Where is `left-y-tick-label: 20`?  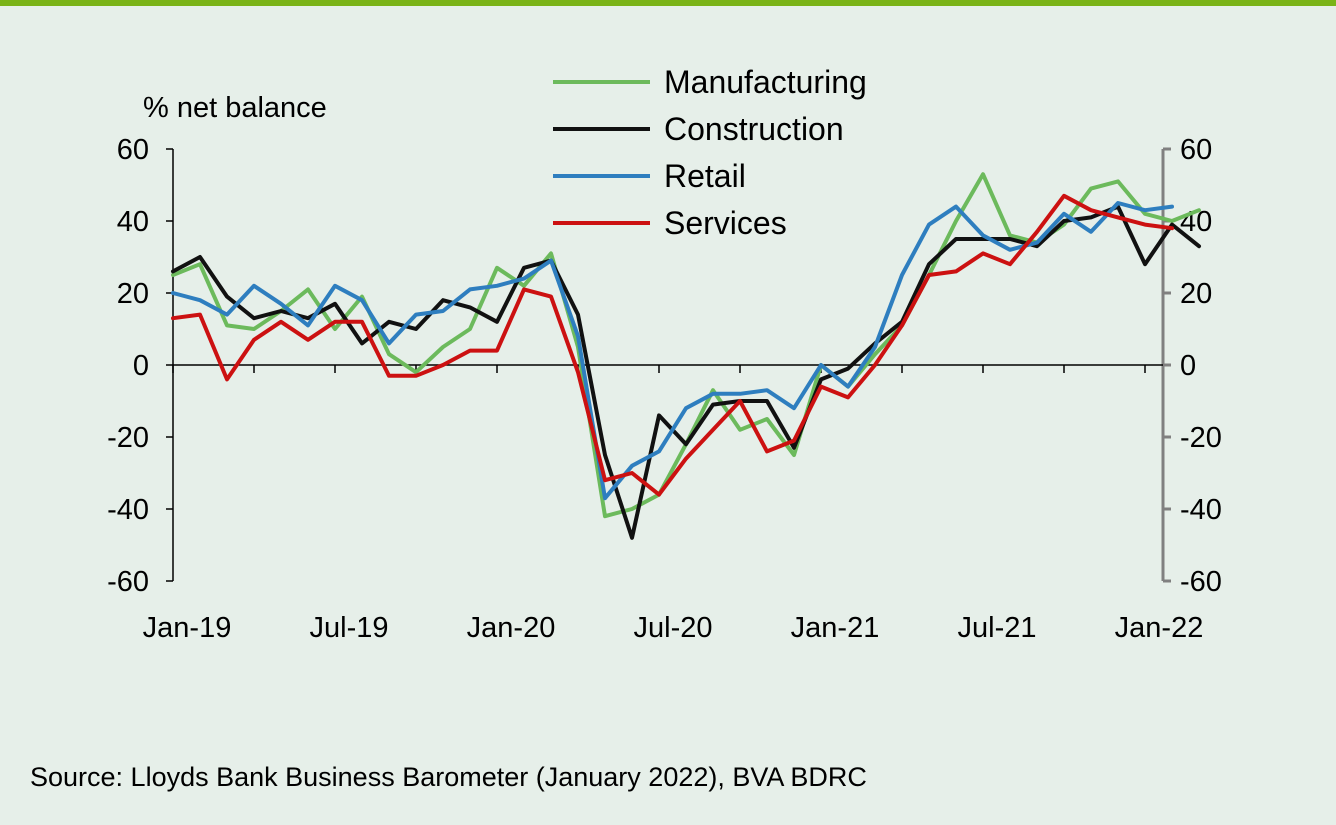
left-y-tick-label: 20 is located at coordinates (133, 294).